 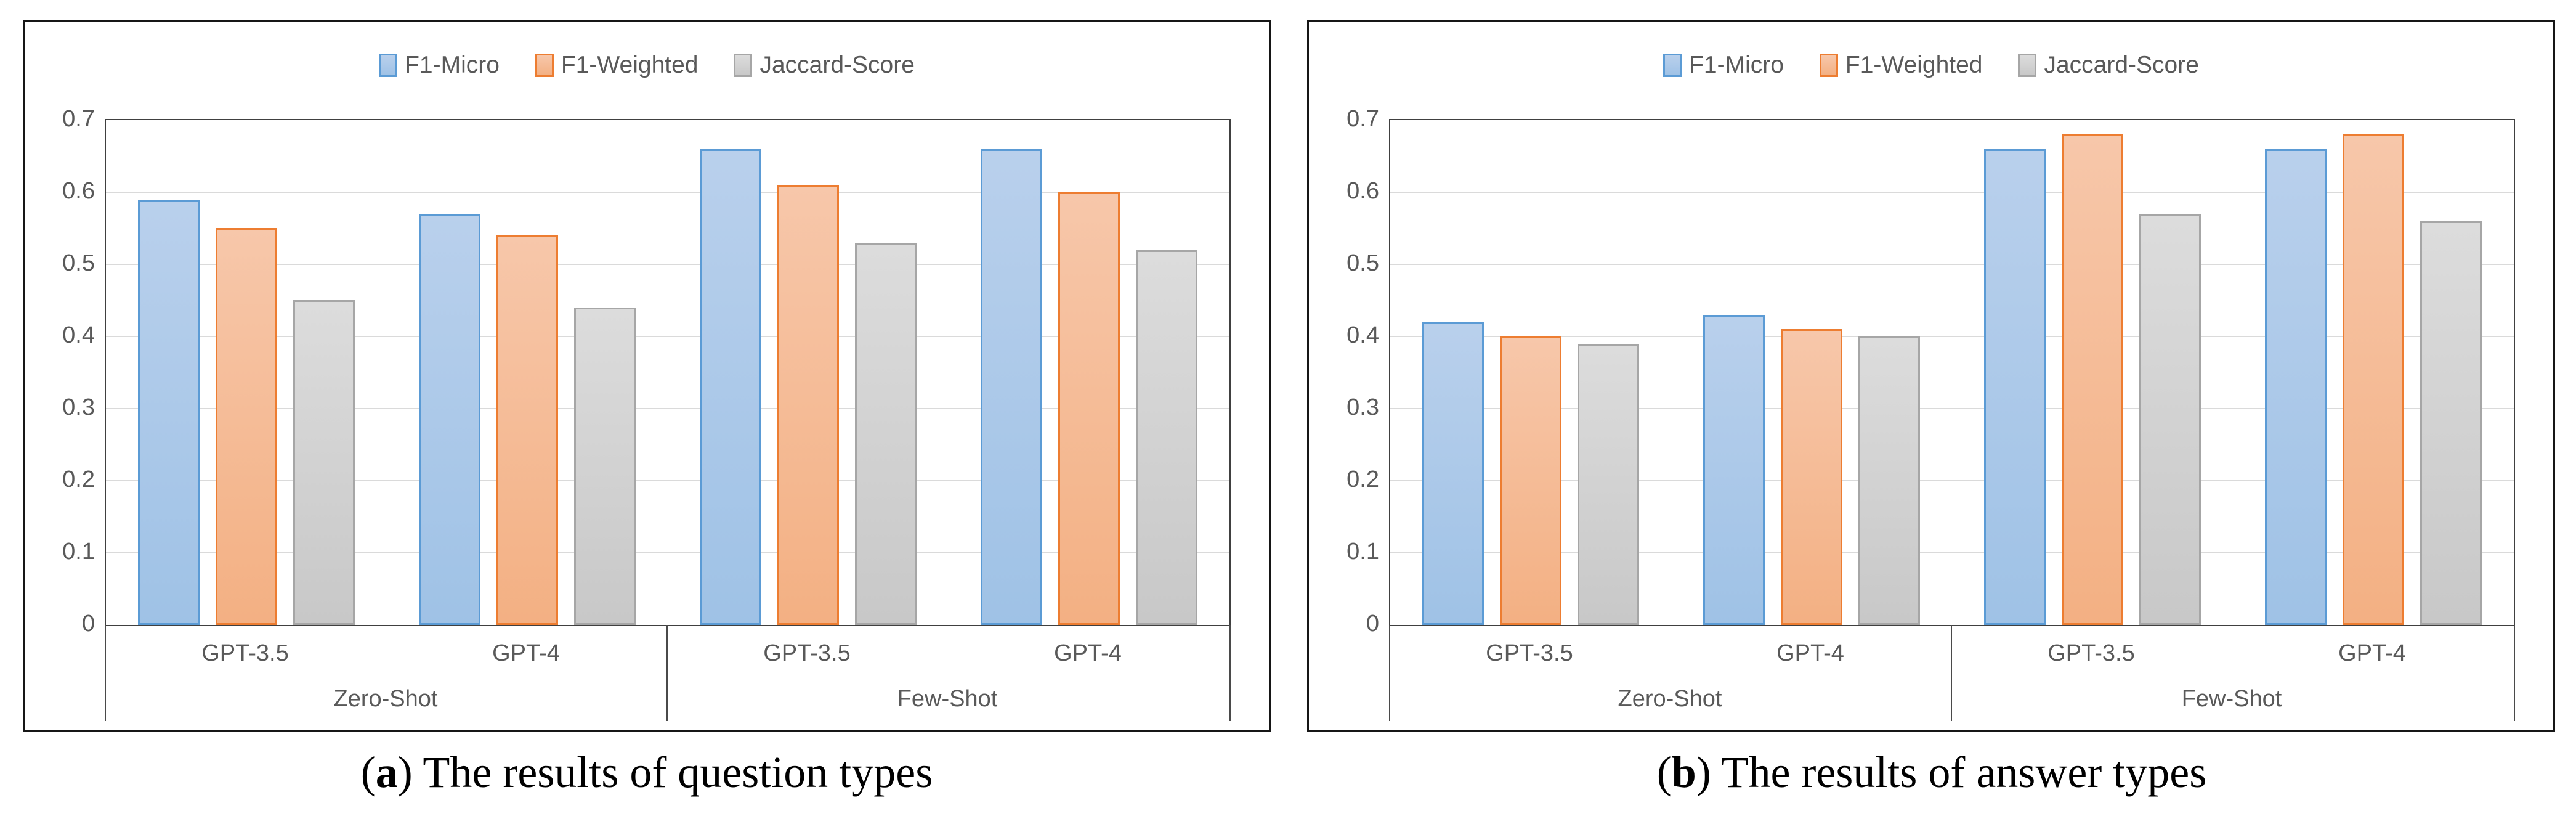 I want to click on legend-b: F1-Micro F1-Weighted Jaccard-Score, so click(x=1931, y=65).